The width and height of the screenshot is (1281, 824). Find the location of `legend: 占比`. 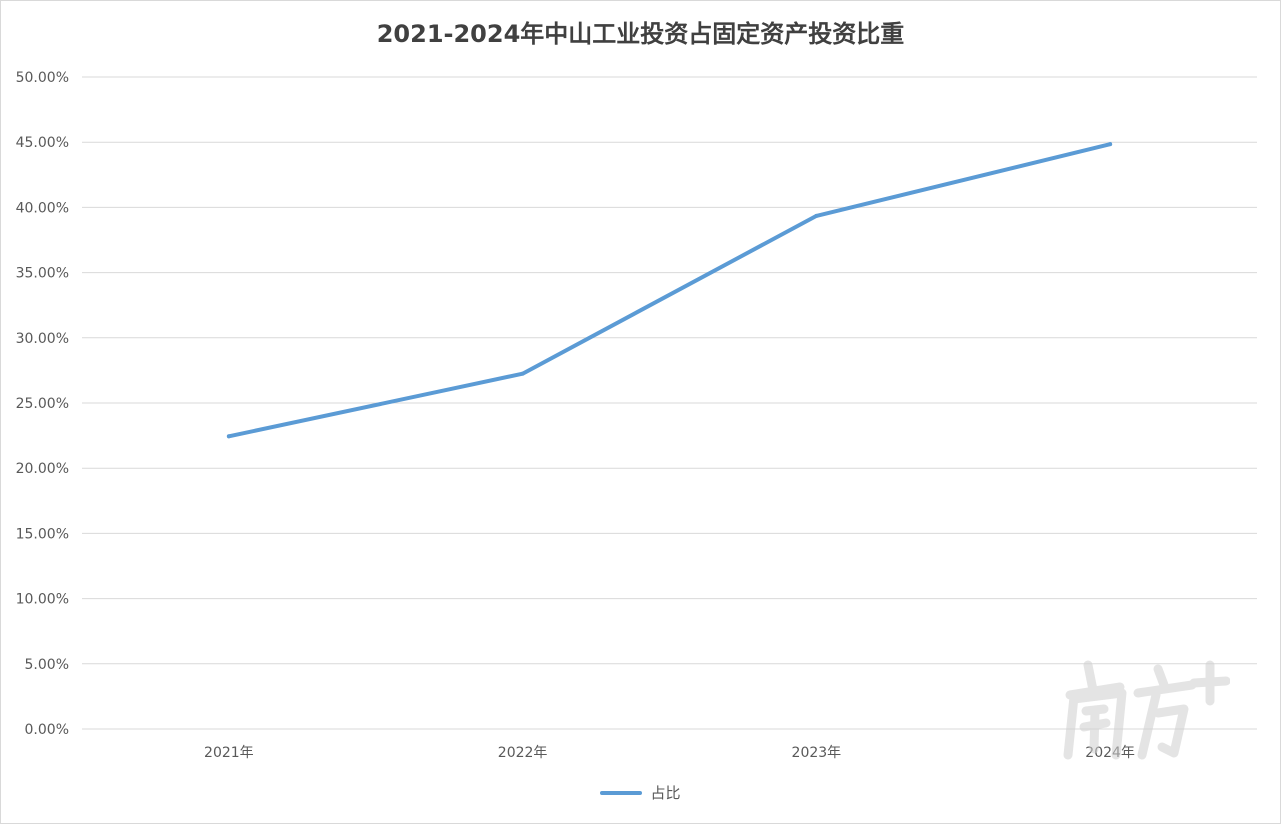

legend: 占比 is located at coordinates (640, 792).